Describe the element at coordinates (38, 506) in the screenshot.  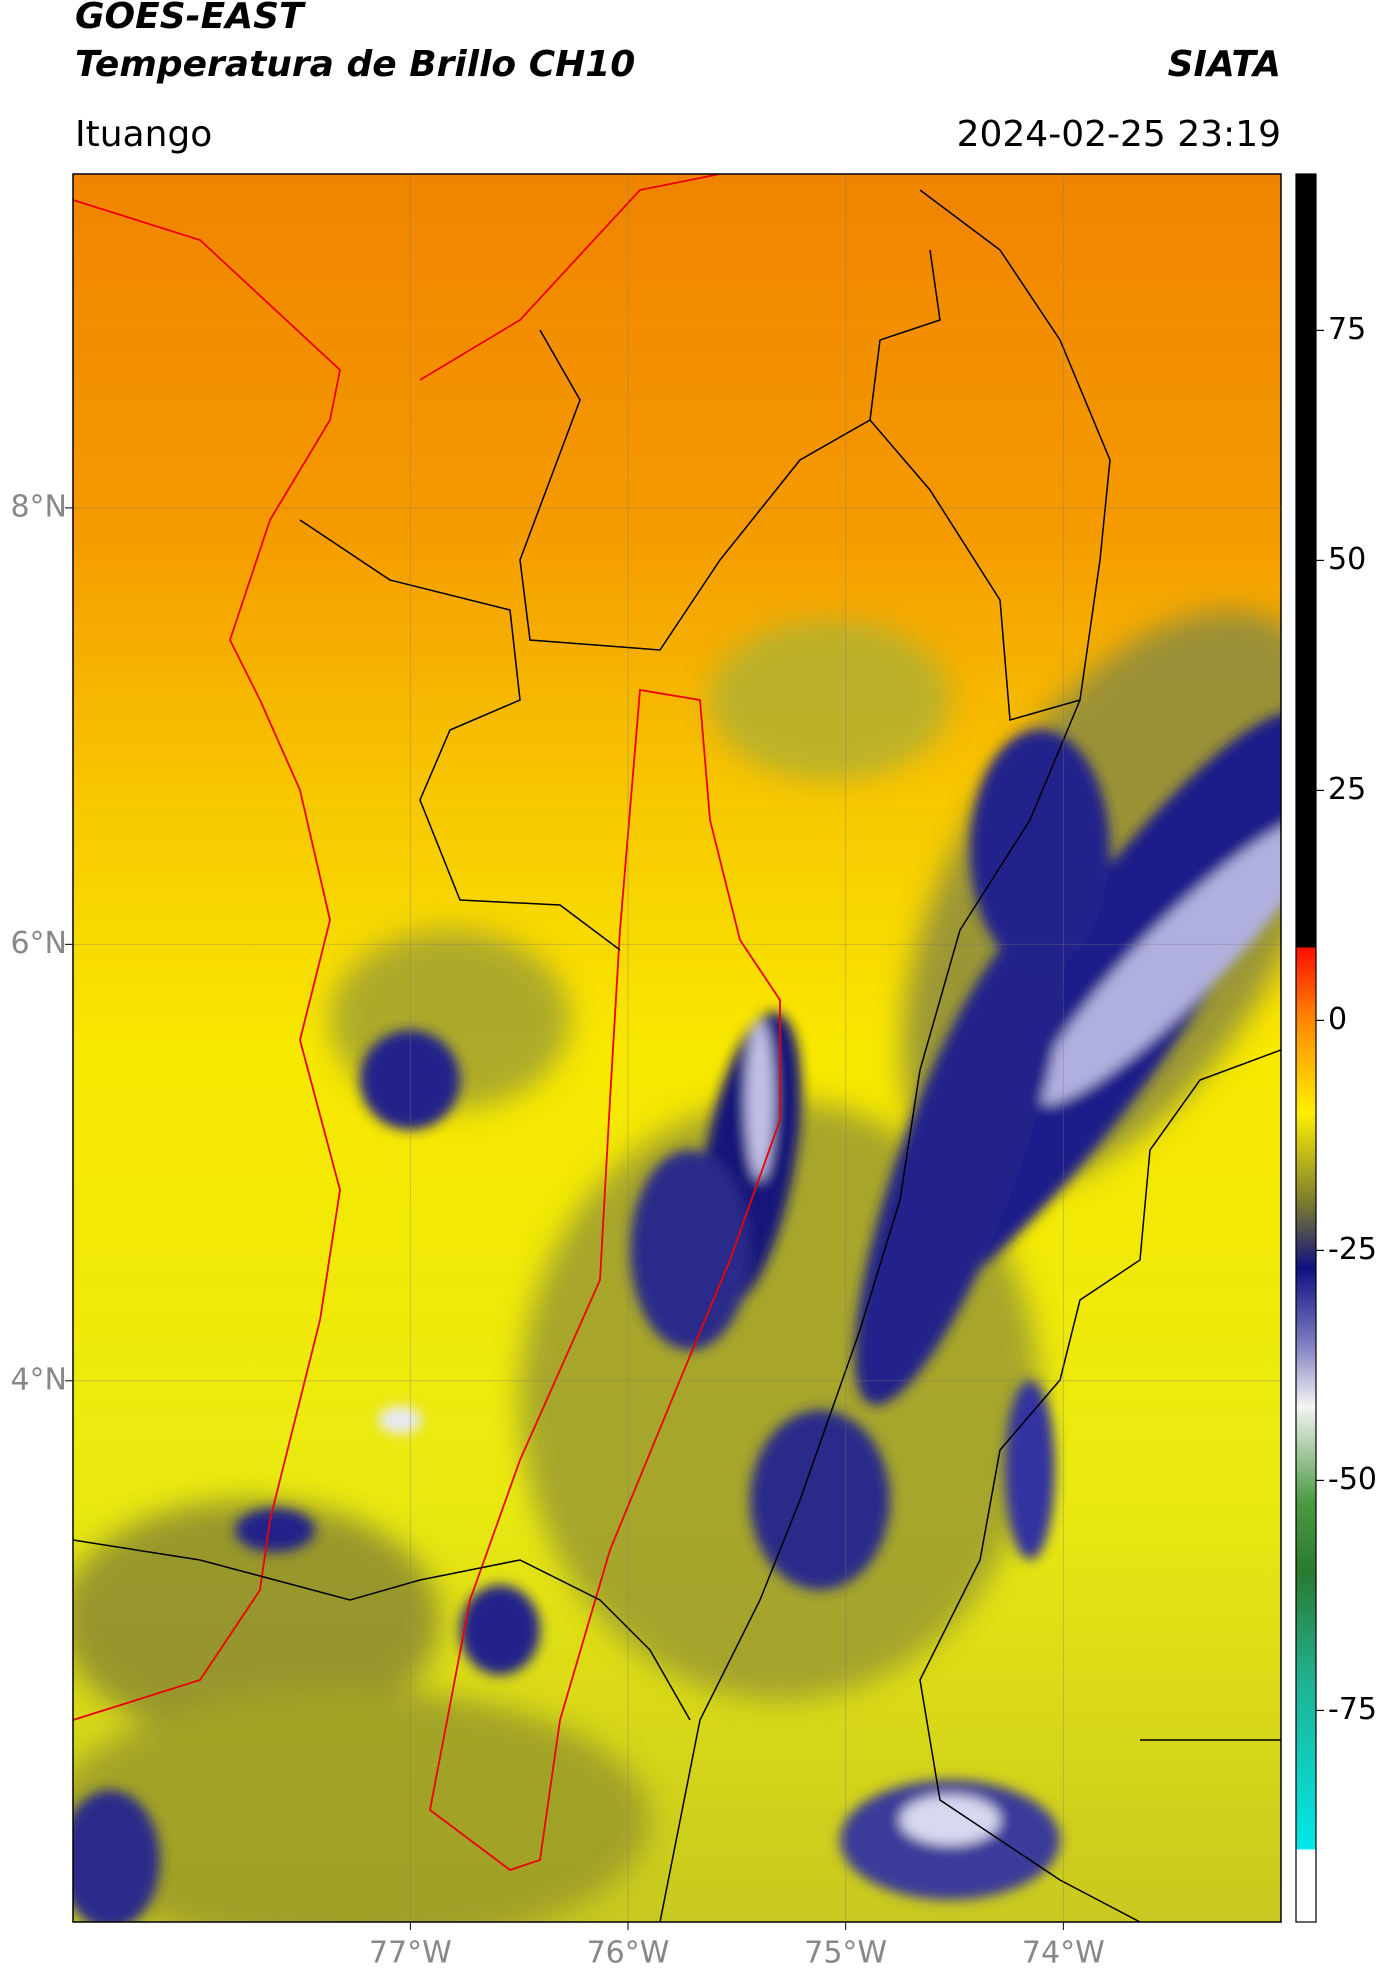
I see `y-tick-label: 8°N` at that location.